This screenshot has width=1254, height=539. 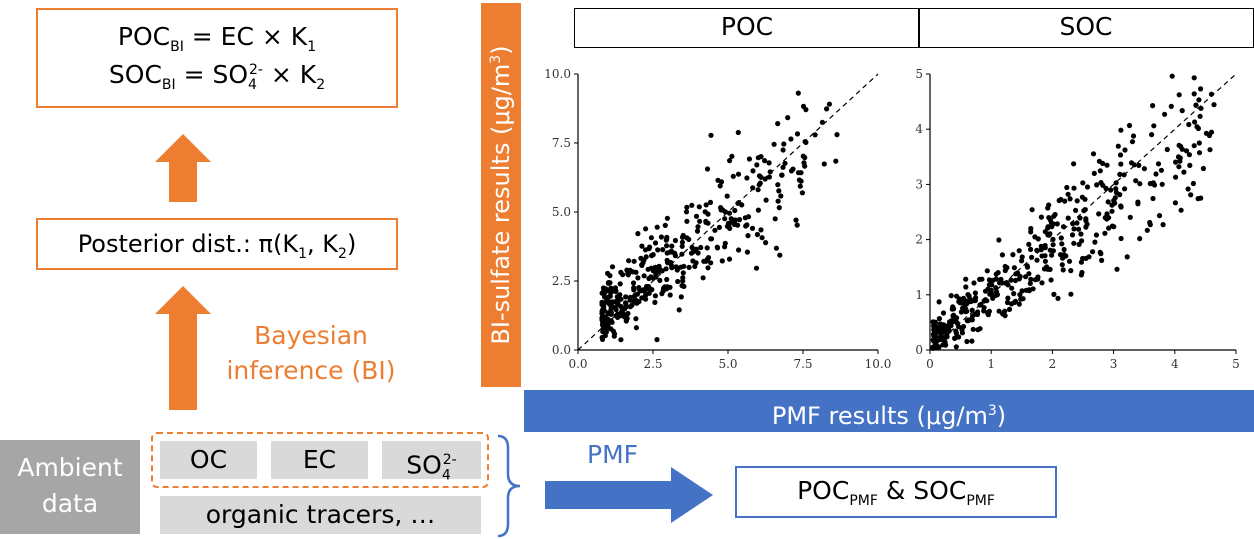 What do you see at coordinates (919, 350) in the screenshot?
I see `y-tick-label: 0` at bounding box center [919, 350].